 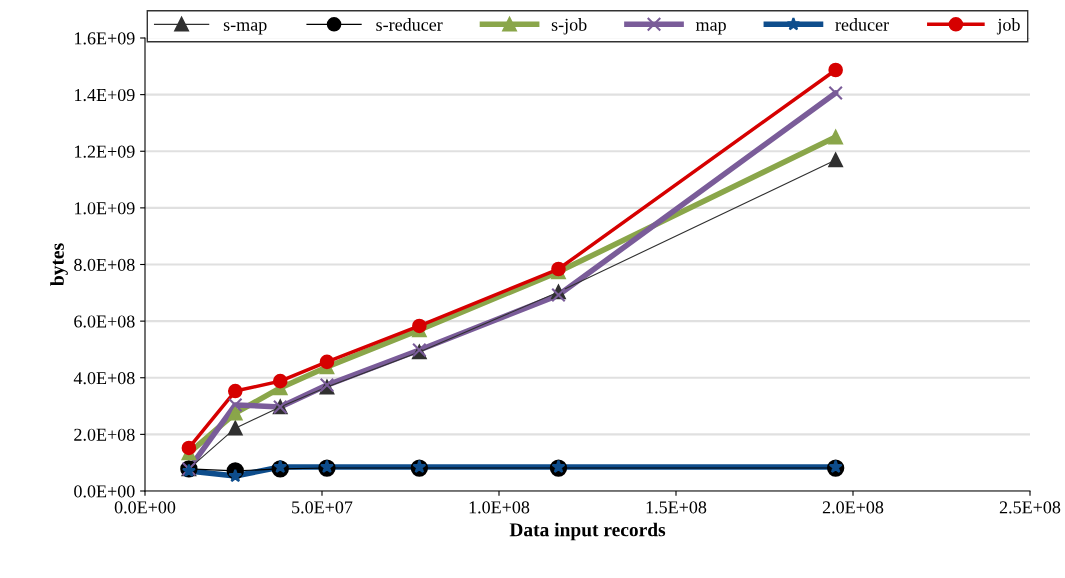 I want to click on x-axis-title: Data input records, so click(x=587, y=531).